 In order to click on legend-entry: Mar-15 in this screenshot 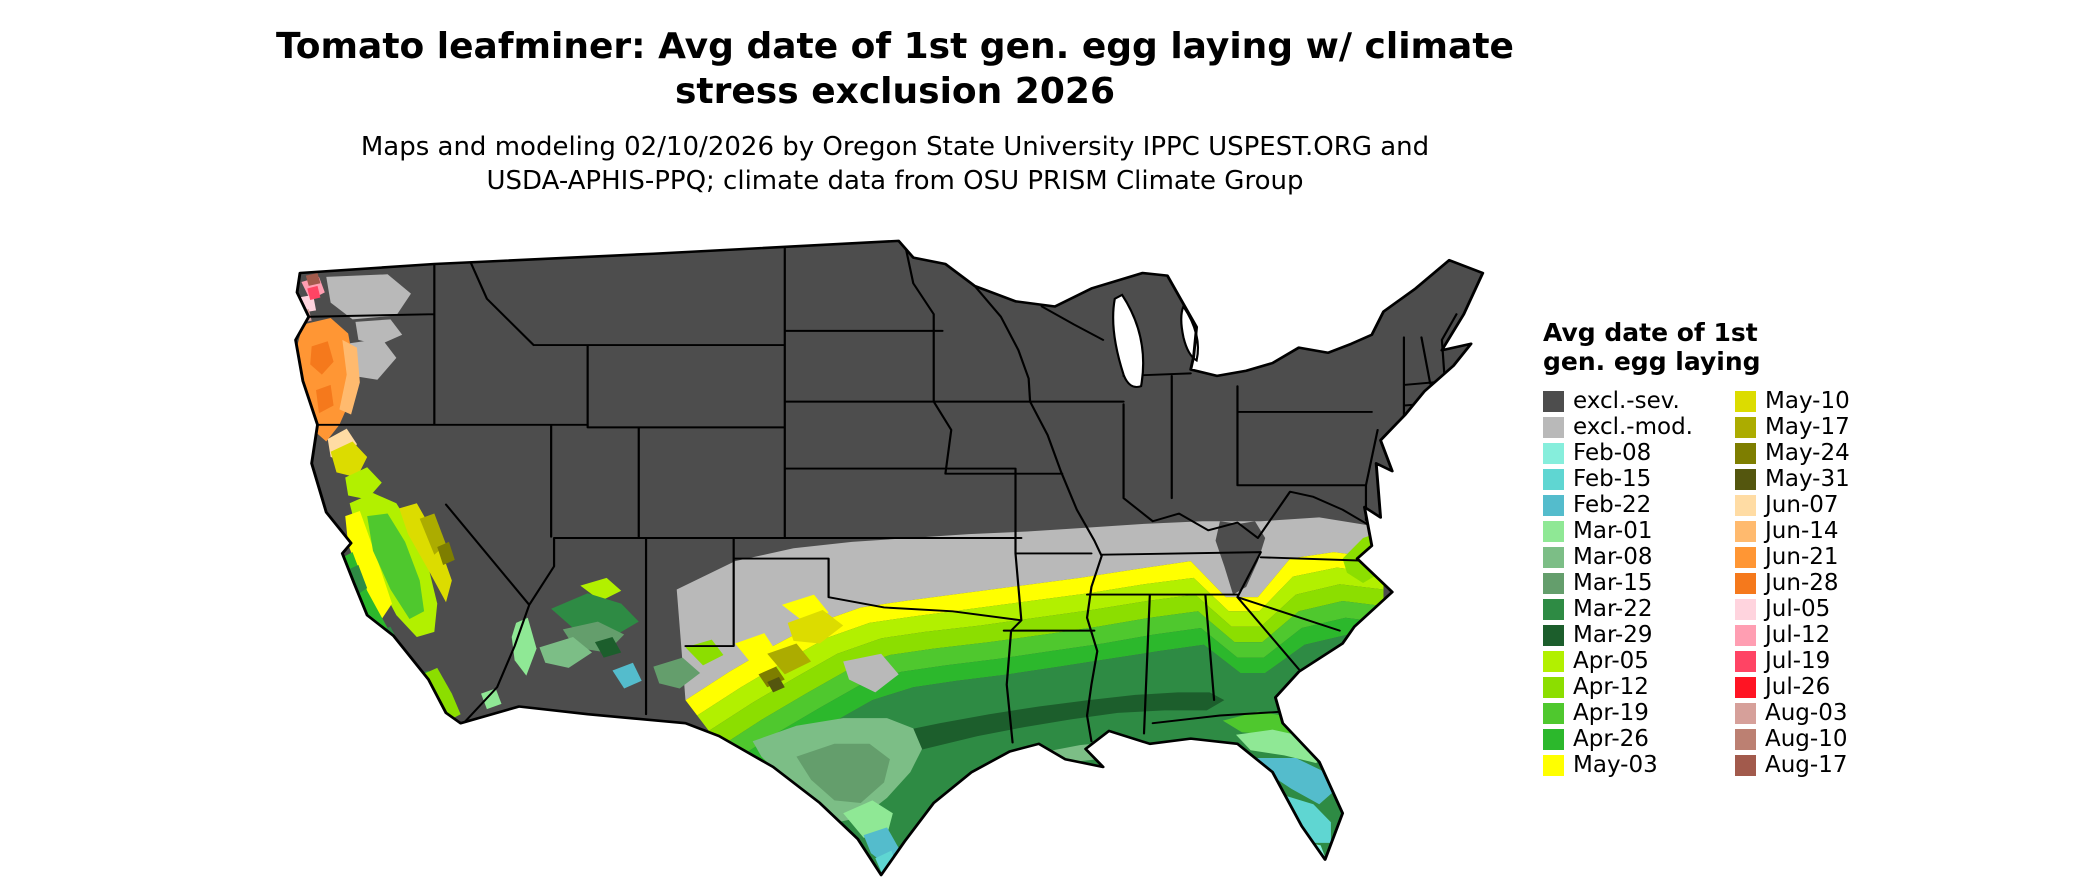, I will do `click(1618, 583)`.